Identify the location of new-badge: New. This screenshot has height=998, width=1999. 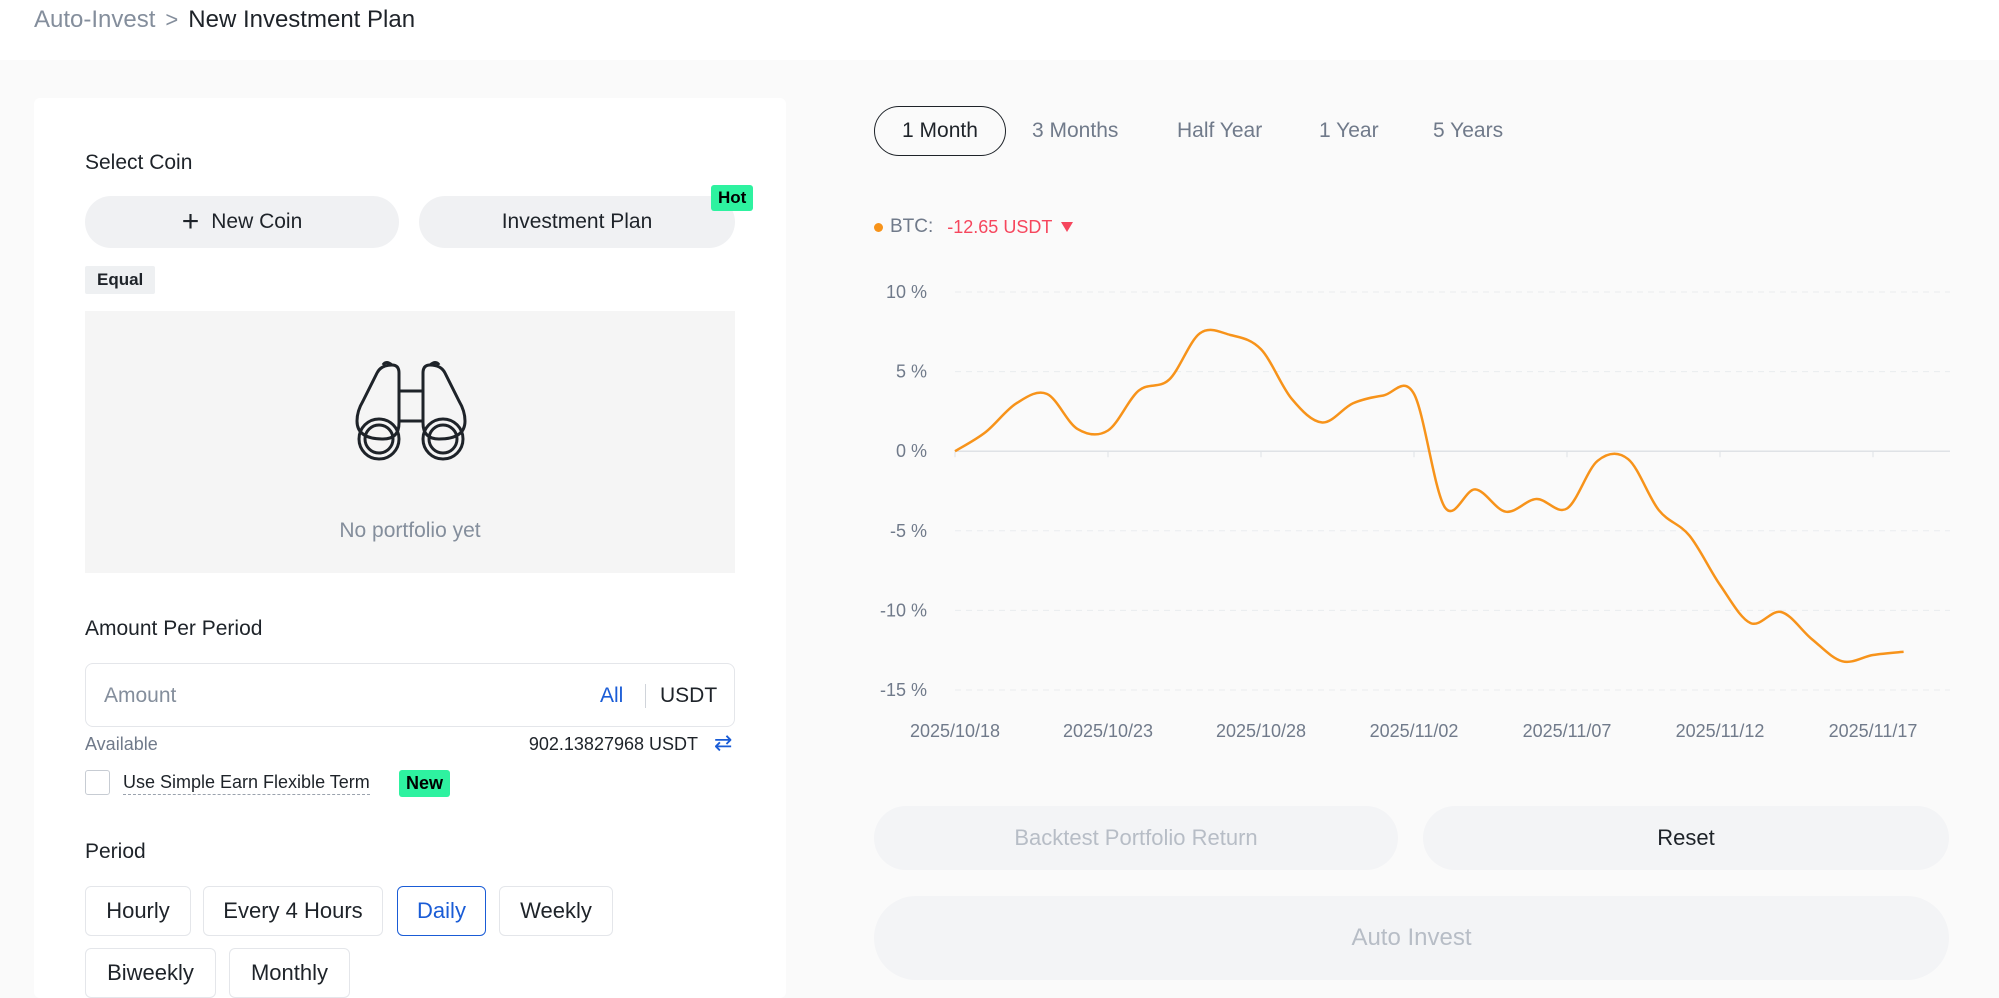
(425, 783).